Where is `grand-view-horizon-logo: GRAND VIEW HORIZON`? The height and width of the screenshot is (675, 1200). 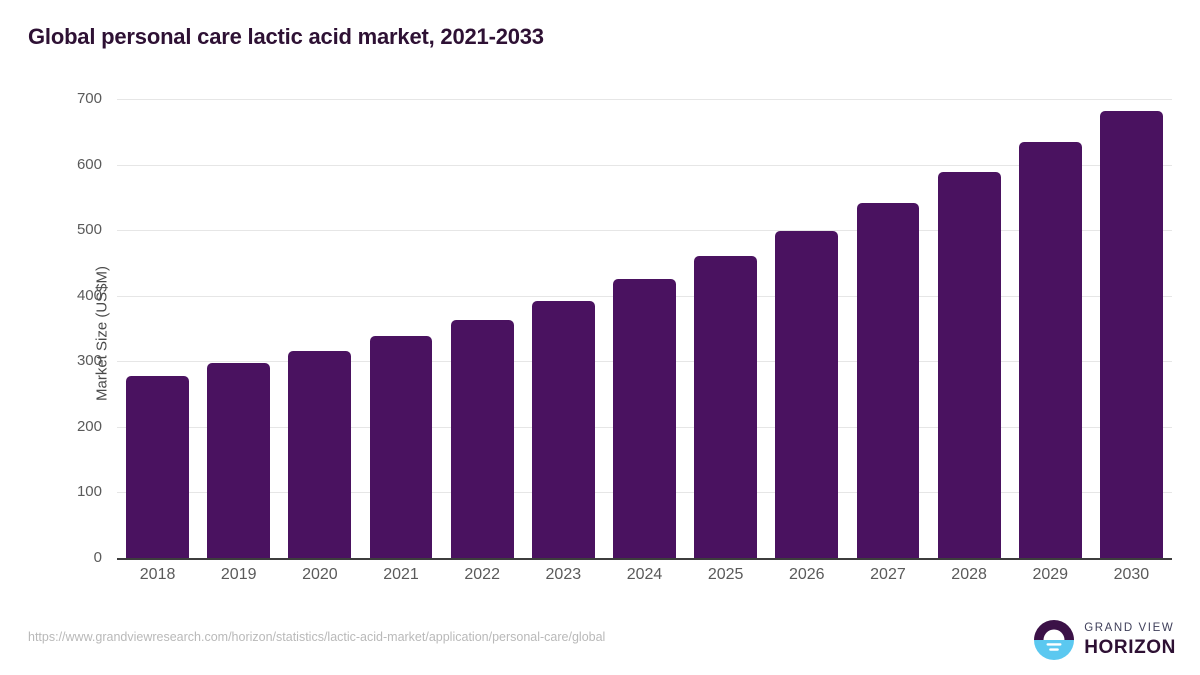
grand-view-horizon-logo: GRAND VIEW HORIZON is located at coordinates (1104, 640).